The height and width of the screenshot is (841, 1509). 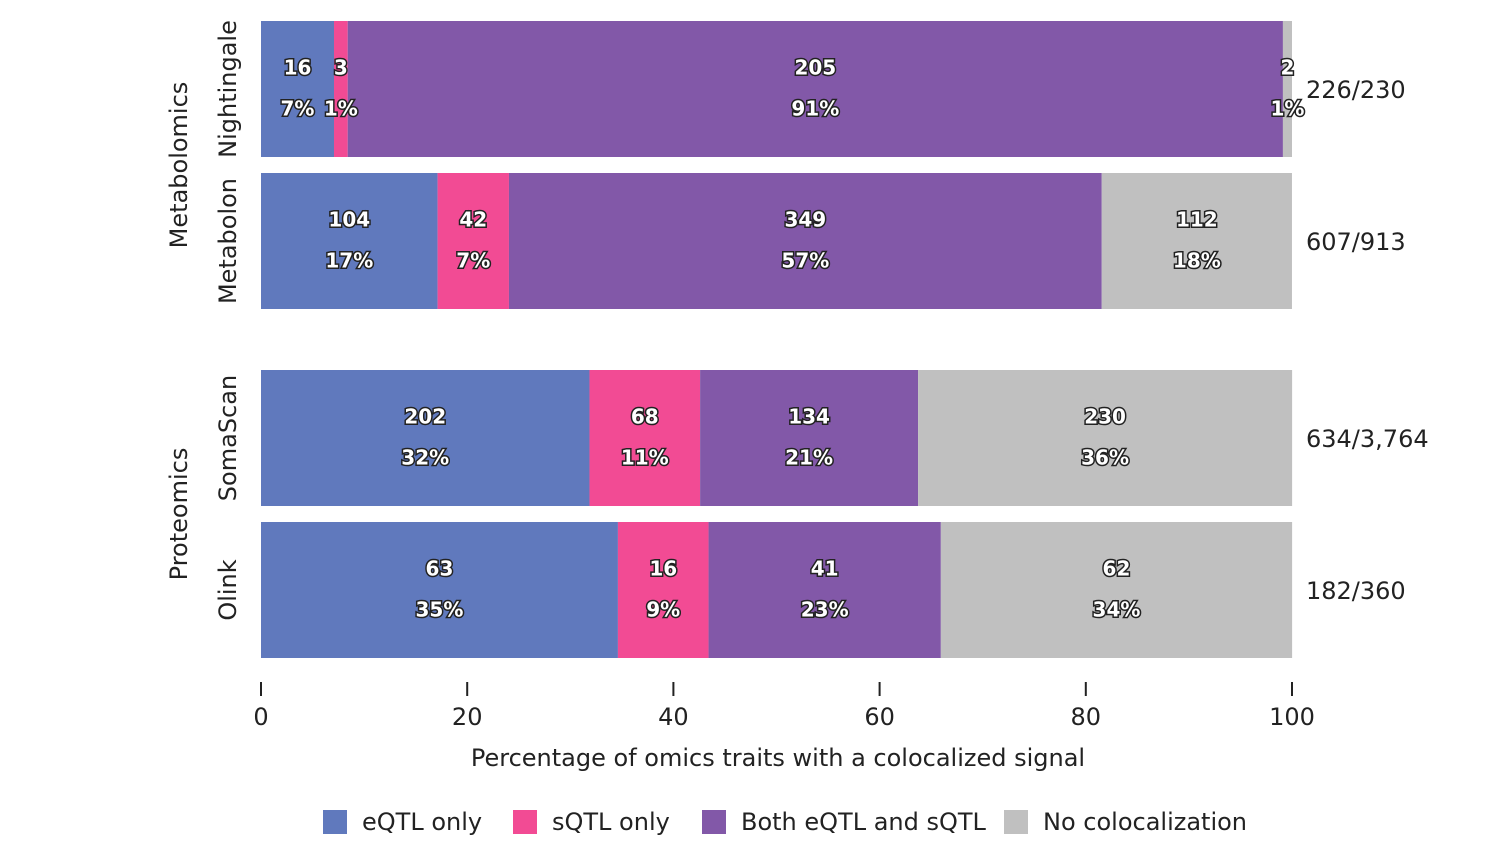 What do you see at coordinates (228, 589) in the screenshot?
I see `category-label: Olink` at bounding box center [228, 589].